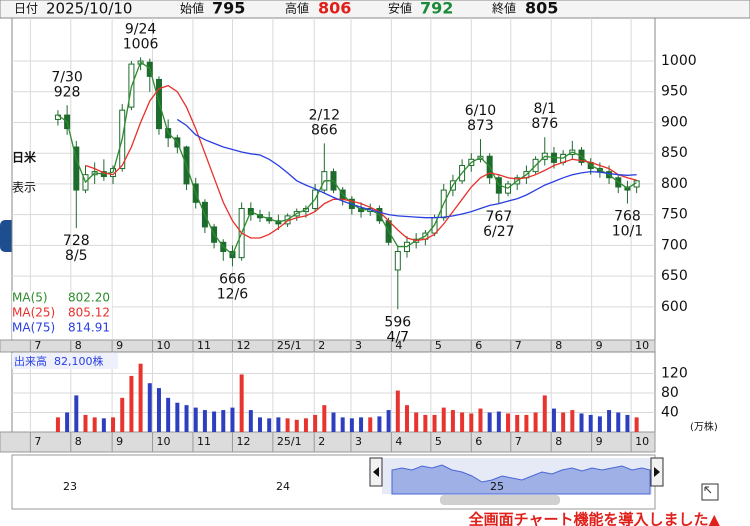 This screenshot has height=526, width=750. What do you see at coordinates (498, 232) in the screenshot?
I see `annotation-date: 6/27` at bounding box center [498, 232].